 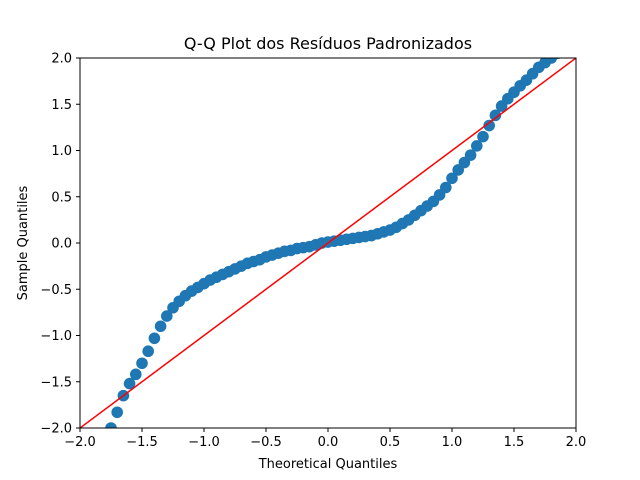 I want to click on x-tick-label: 1.0, so click(x=452, y=442).